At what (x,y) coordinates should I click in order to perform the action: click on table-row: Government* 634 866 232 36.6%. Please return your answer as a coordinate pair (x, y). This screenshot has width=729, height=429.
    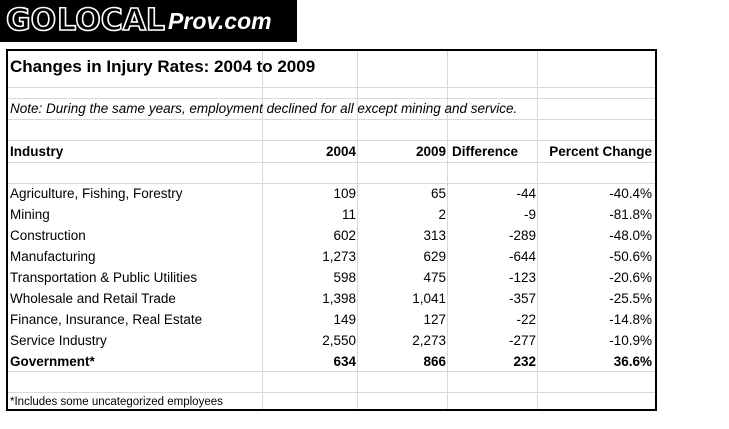
    Looking at the image, I should click on (331, 361).